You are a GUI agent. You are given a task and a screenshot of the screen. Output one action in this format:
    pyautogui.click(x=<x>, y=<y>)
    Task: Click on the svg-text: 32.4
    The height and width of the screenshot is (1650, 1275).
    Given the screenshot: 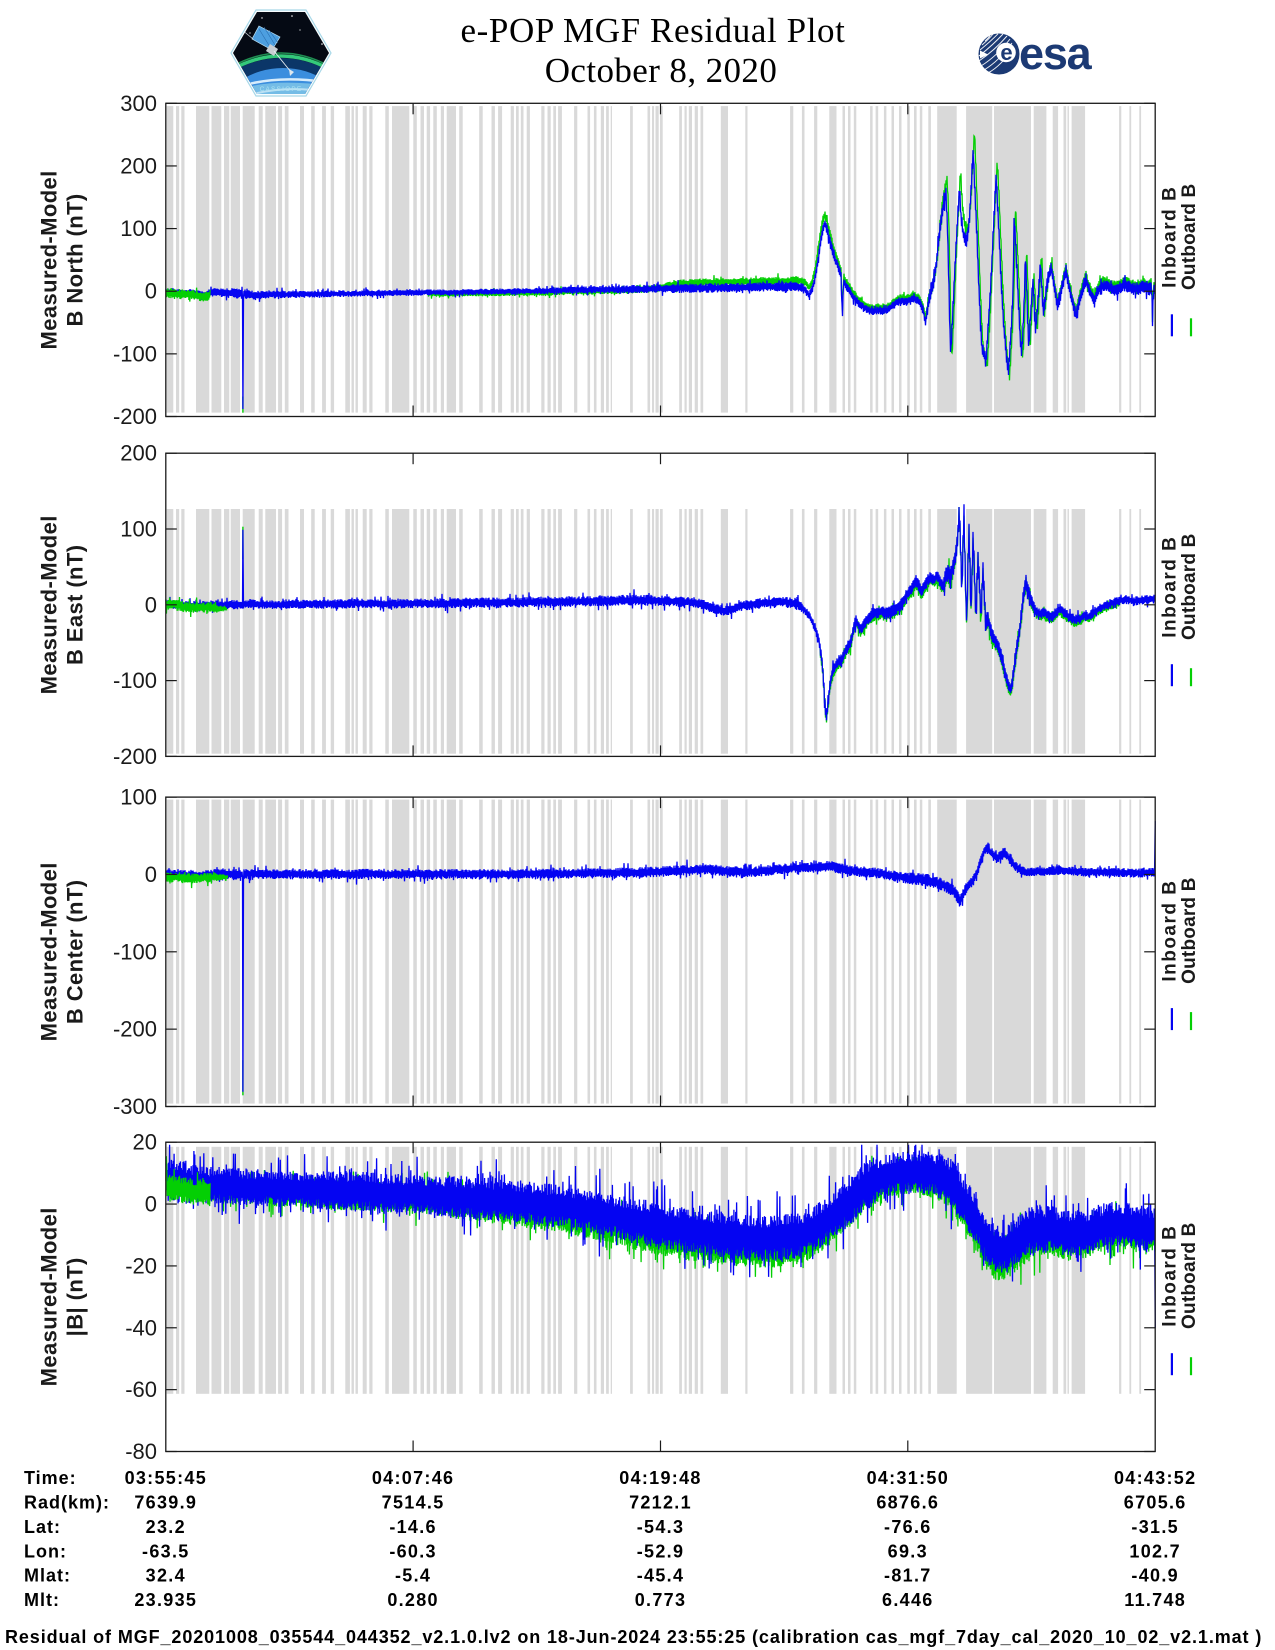 What is the action you would take?
    pyautogui.click(x=166, y=1576)
    